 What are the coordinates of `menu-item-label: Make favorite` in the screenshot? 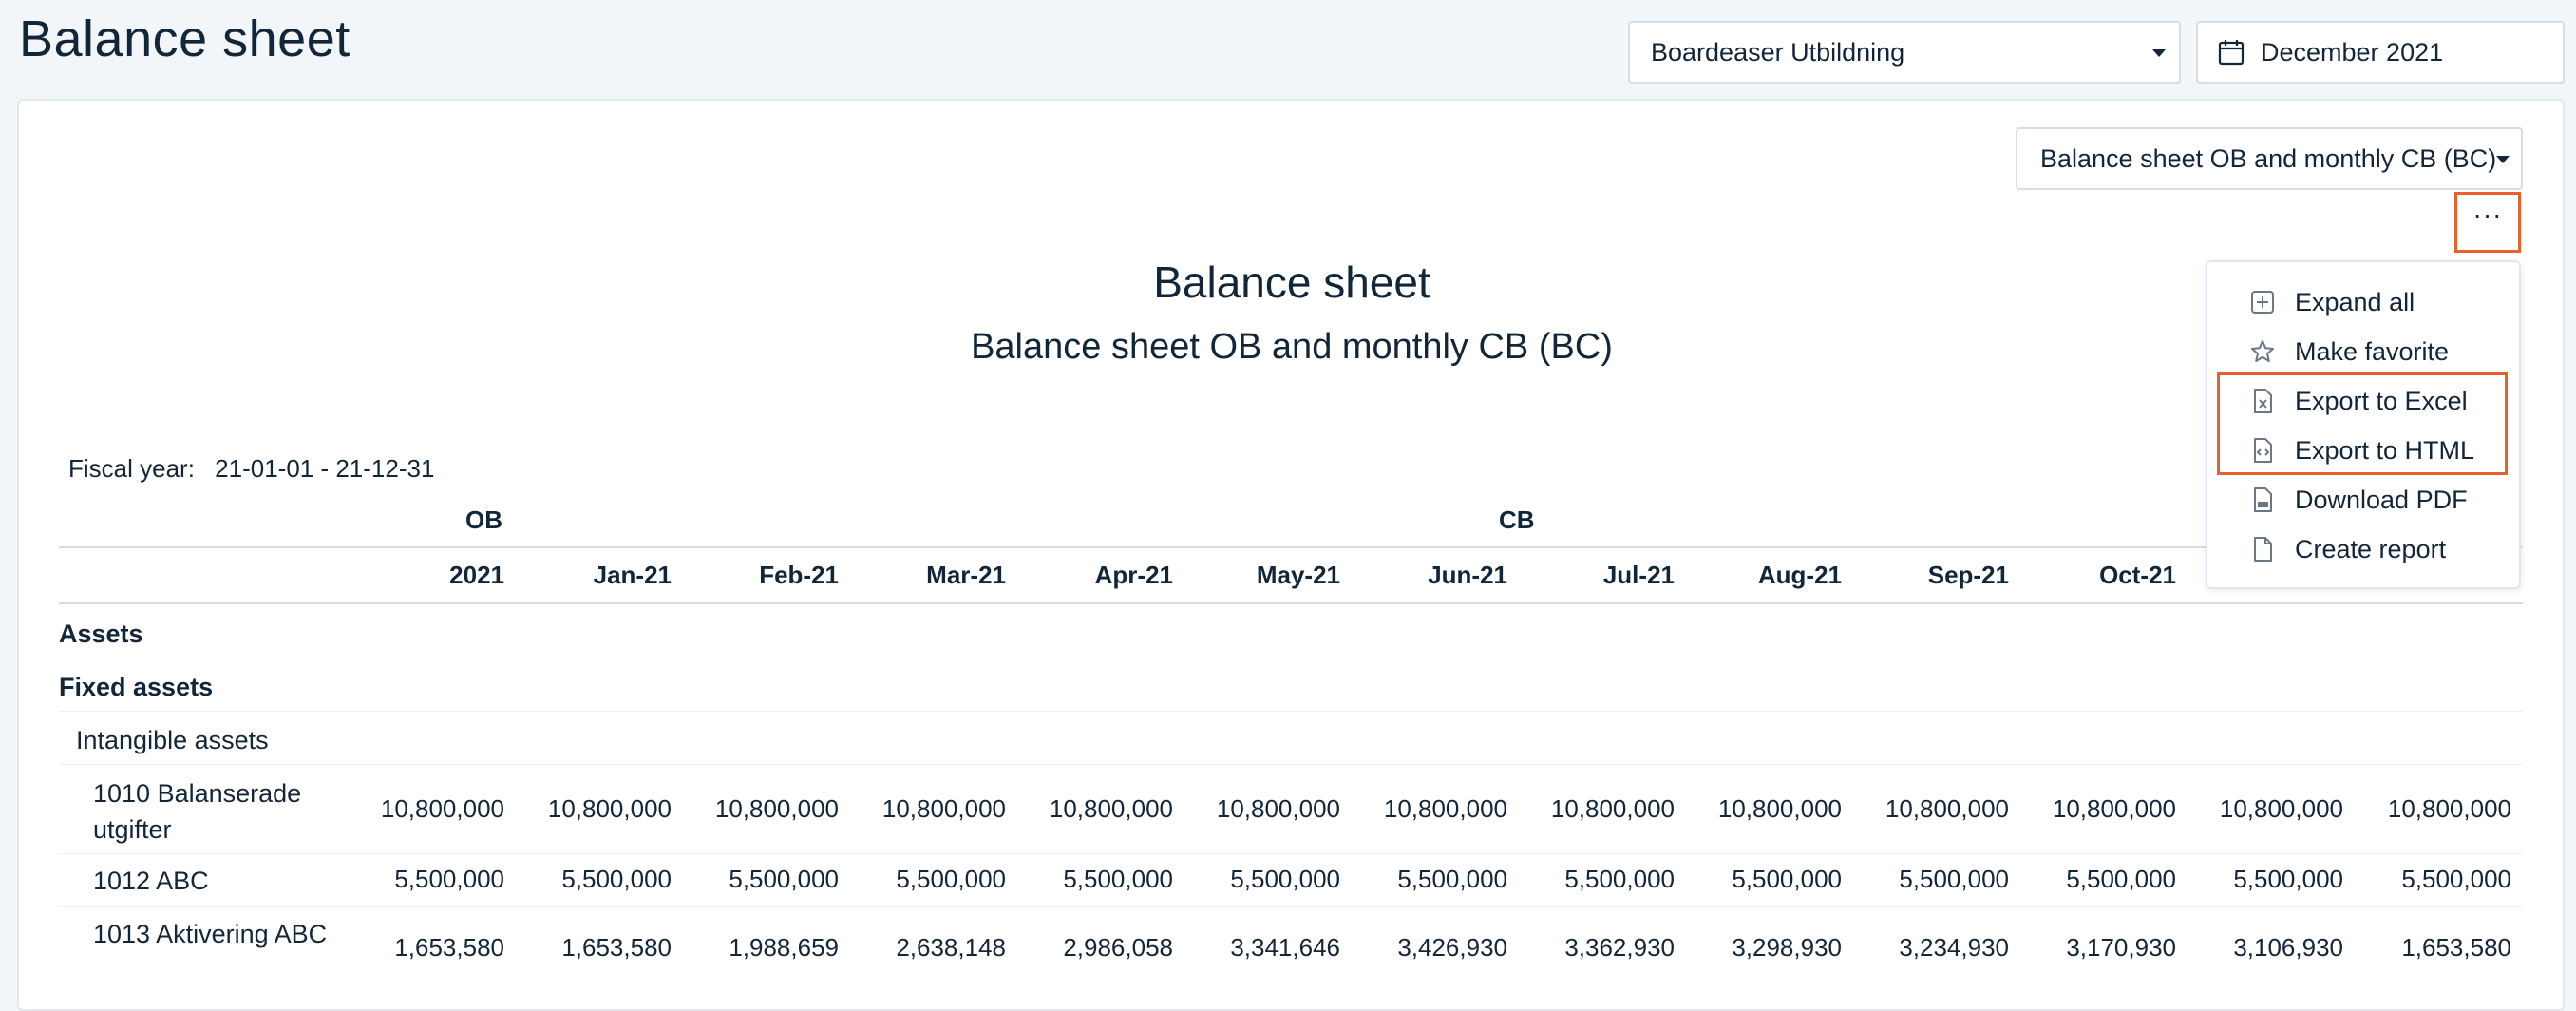 It's located at (2372, 351).